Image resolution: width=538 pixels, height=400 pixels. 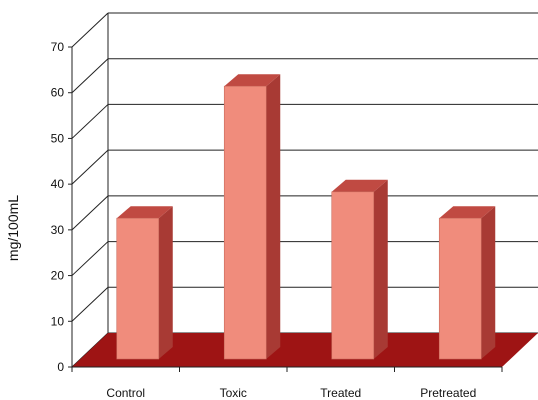 I want to click on bar-toxic, so click(x=252, y=217).